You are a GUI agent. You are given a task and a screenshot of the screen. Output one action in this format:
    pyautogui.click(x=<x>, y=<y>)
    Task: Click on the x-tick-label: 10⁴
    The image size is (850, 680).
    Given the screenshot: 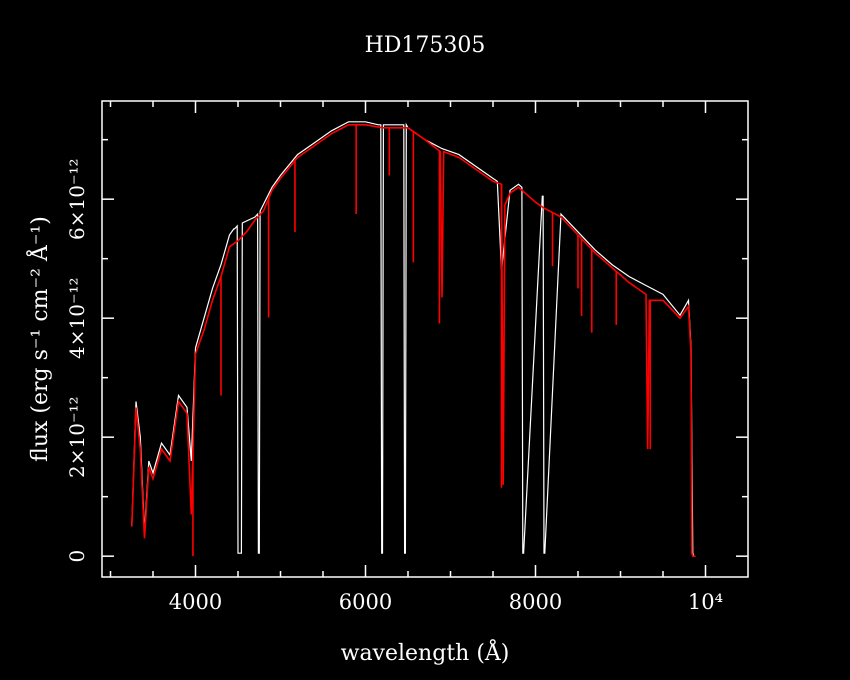 What is the action you would take?
    pyautogui.click(x=705, y=602)
    